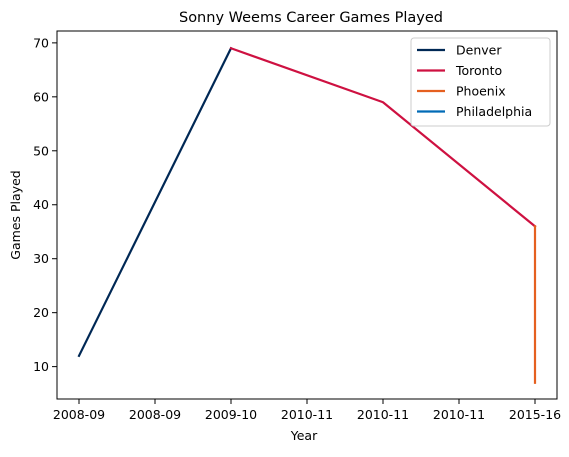  Describe the element at coordinates (41, 204) in the screenshot. I see `y-tick-label: 40` at that location.